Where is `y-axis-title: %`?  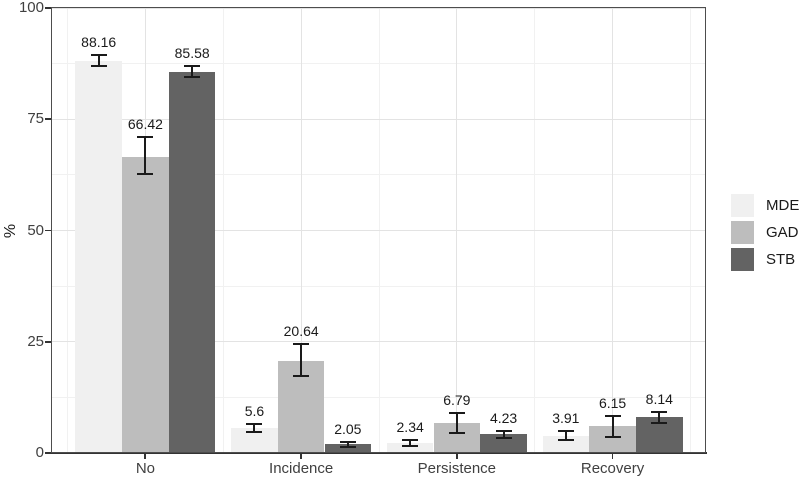 y-axis-title: % is located at coordinates (11, 231).